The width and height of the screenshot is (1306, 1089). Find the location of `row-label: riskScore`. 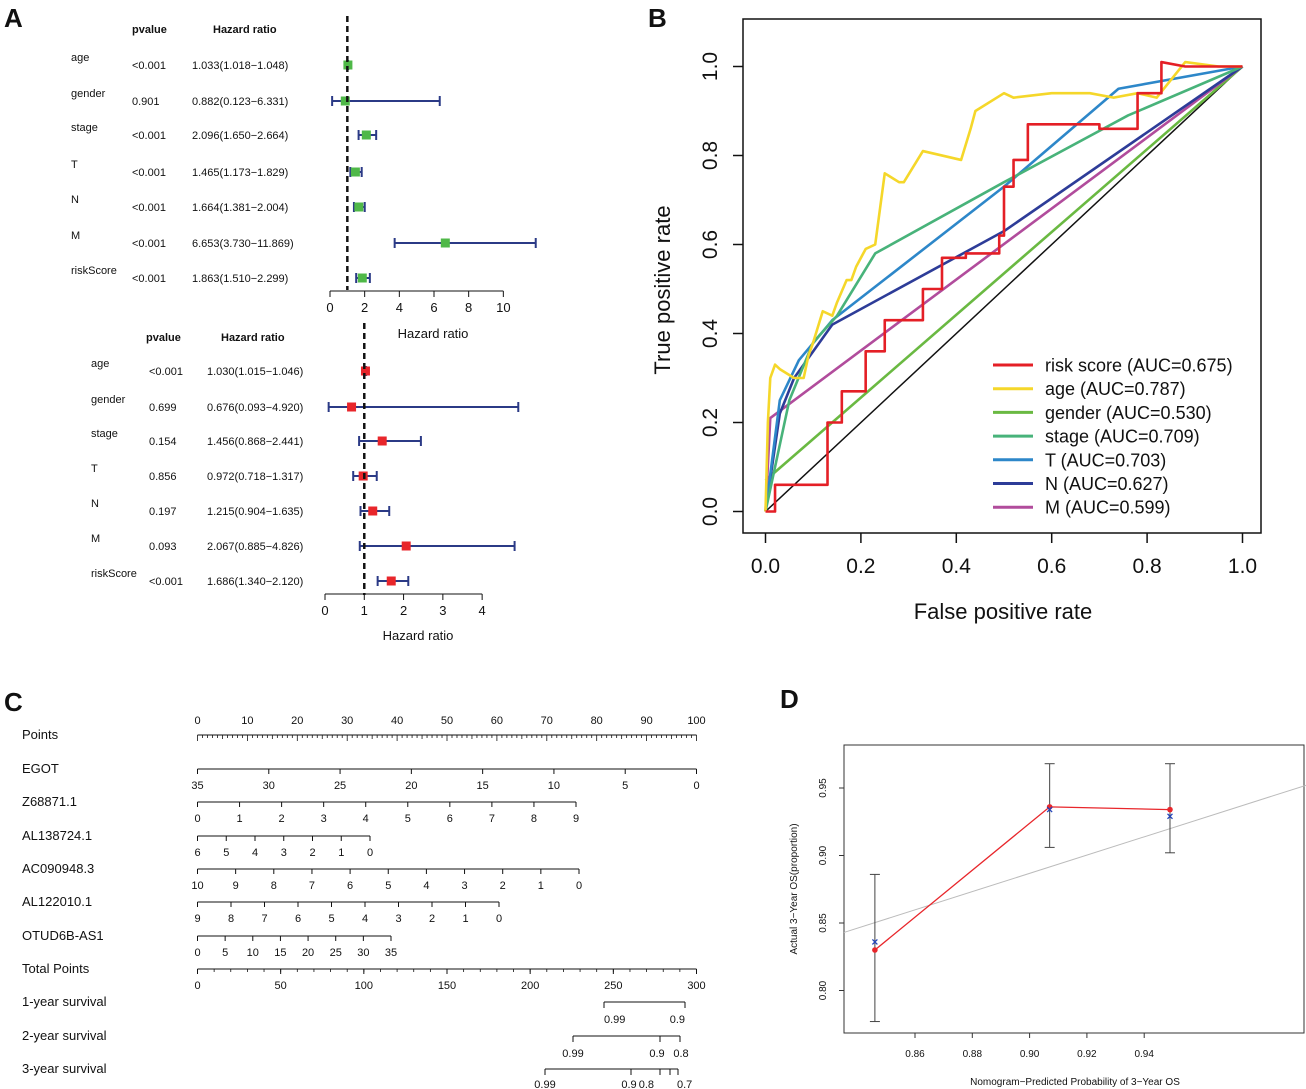

row-label: riskScore is located at coordinates (114, 574).